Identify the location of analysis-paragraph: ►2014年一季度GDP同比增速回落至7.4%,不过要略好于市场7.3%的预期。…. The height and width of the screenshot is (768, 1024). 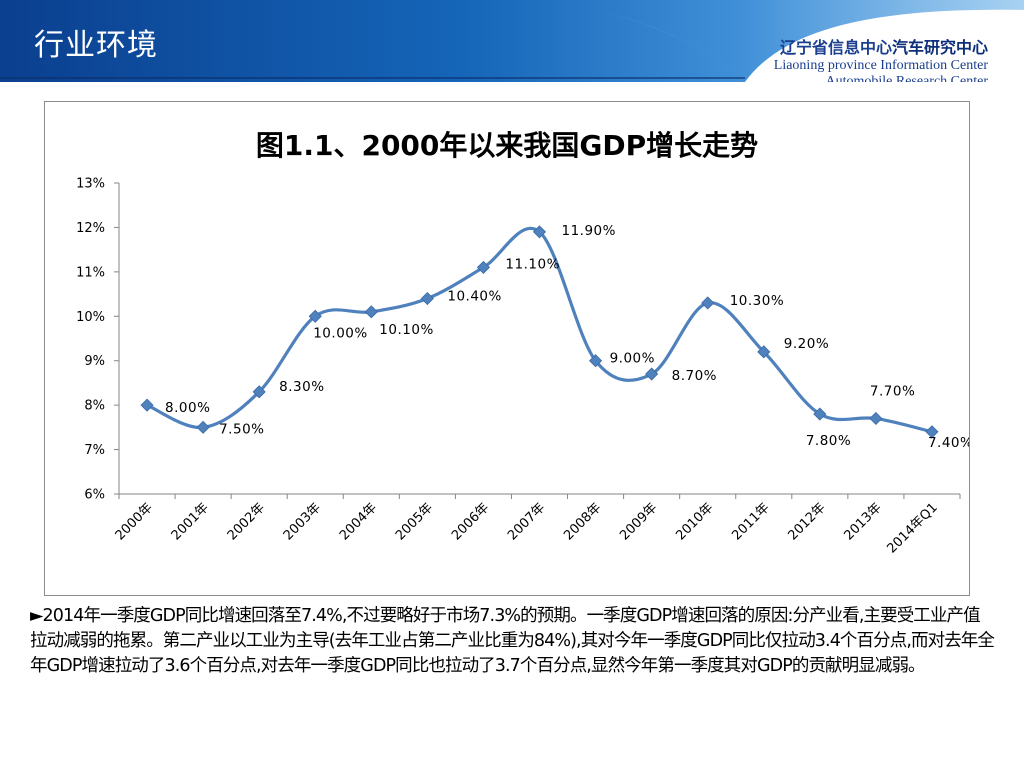
(512, 641).